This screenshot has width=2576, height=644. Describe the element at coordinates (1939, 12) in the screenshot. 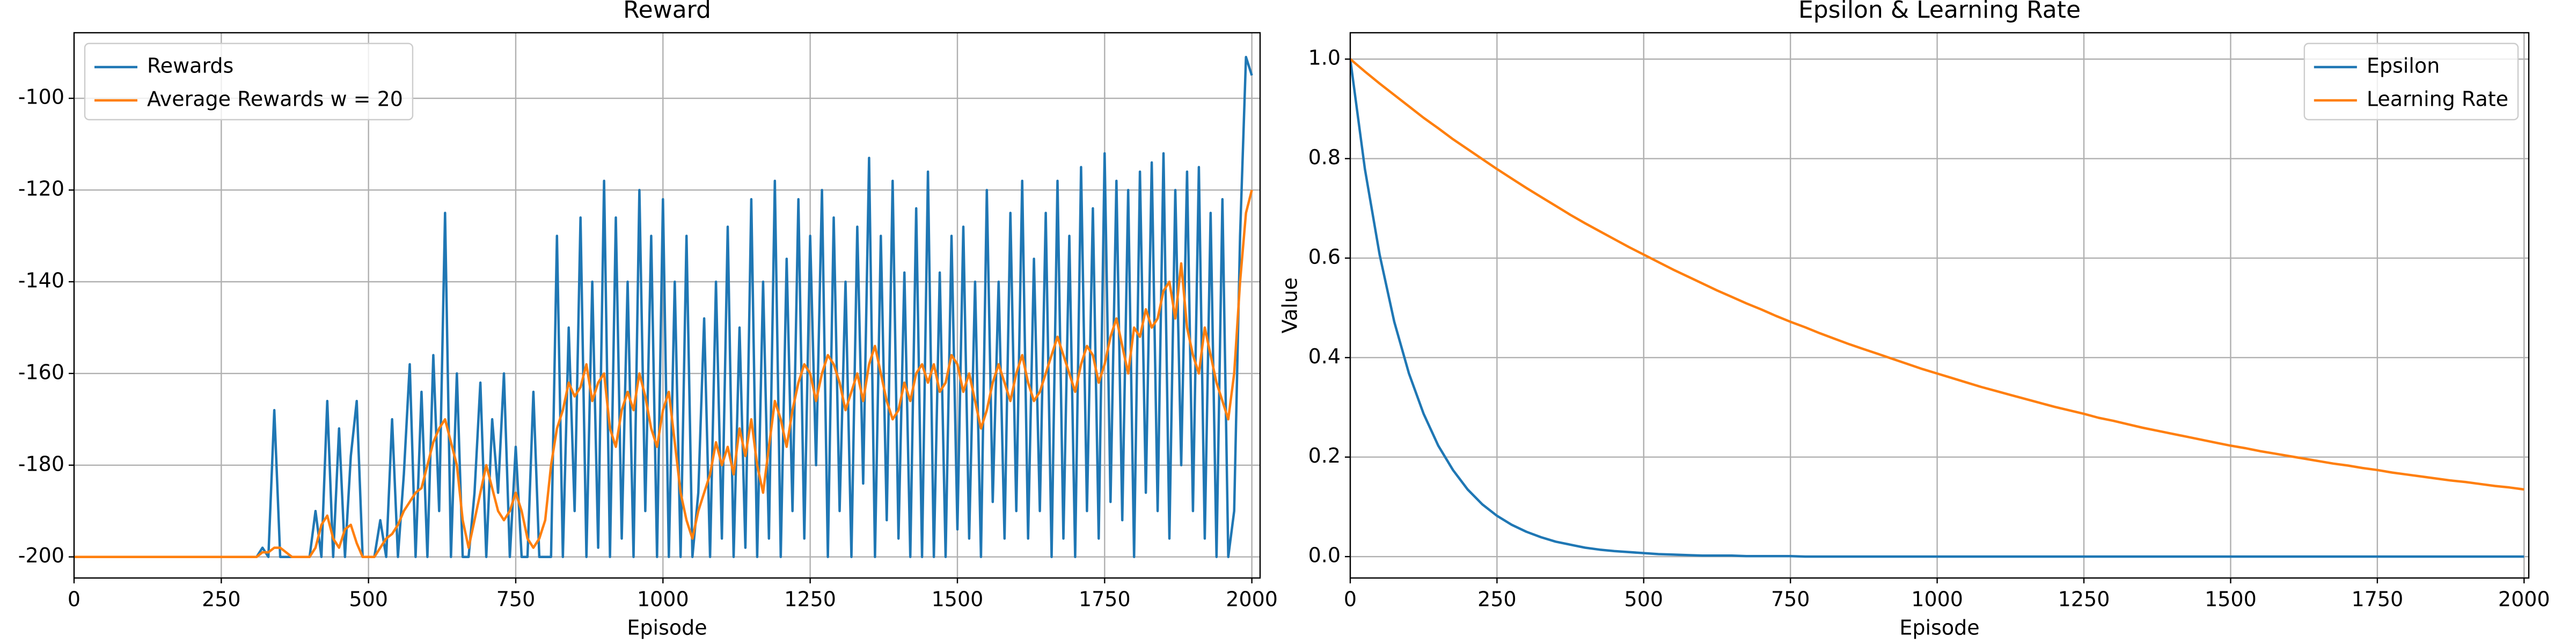

I see `chart-title: Epsilon & Learning Rate` at that location.